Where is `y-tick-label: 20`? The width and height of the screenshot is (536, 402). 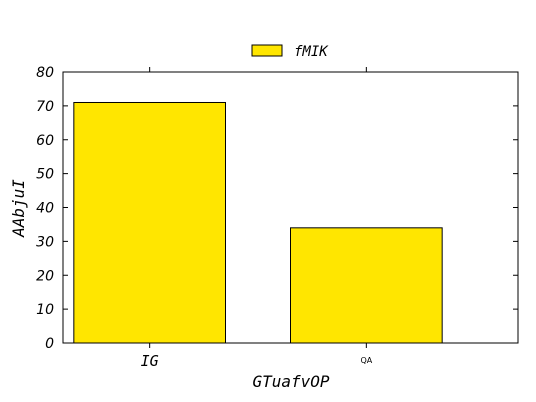
y-tick-label: 20 is located at coordinates (45, 276).